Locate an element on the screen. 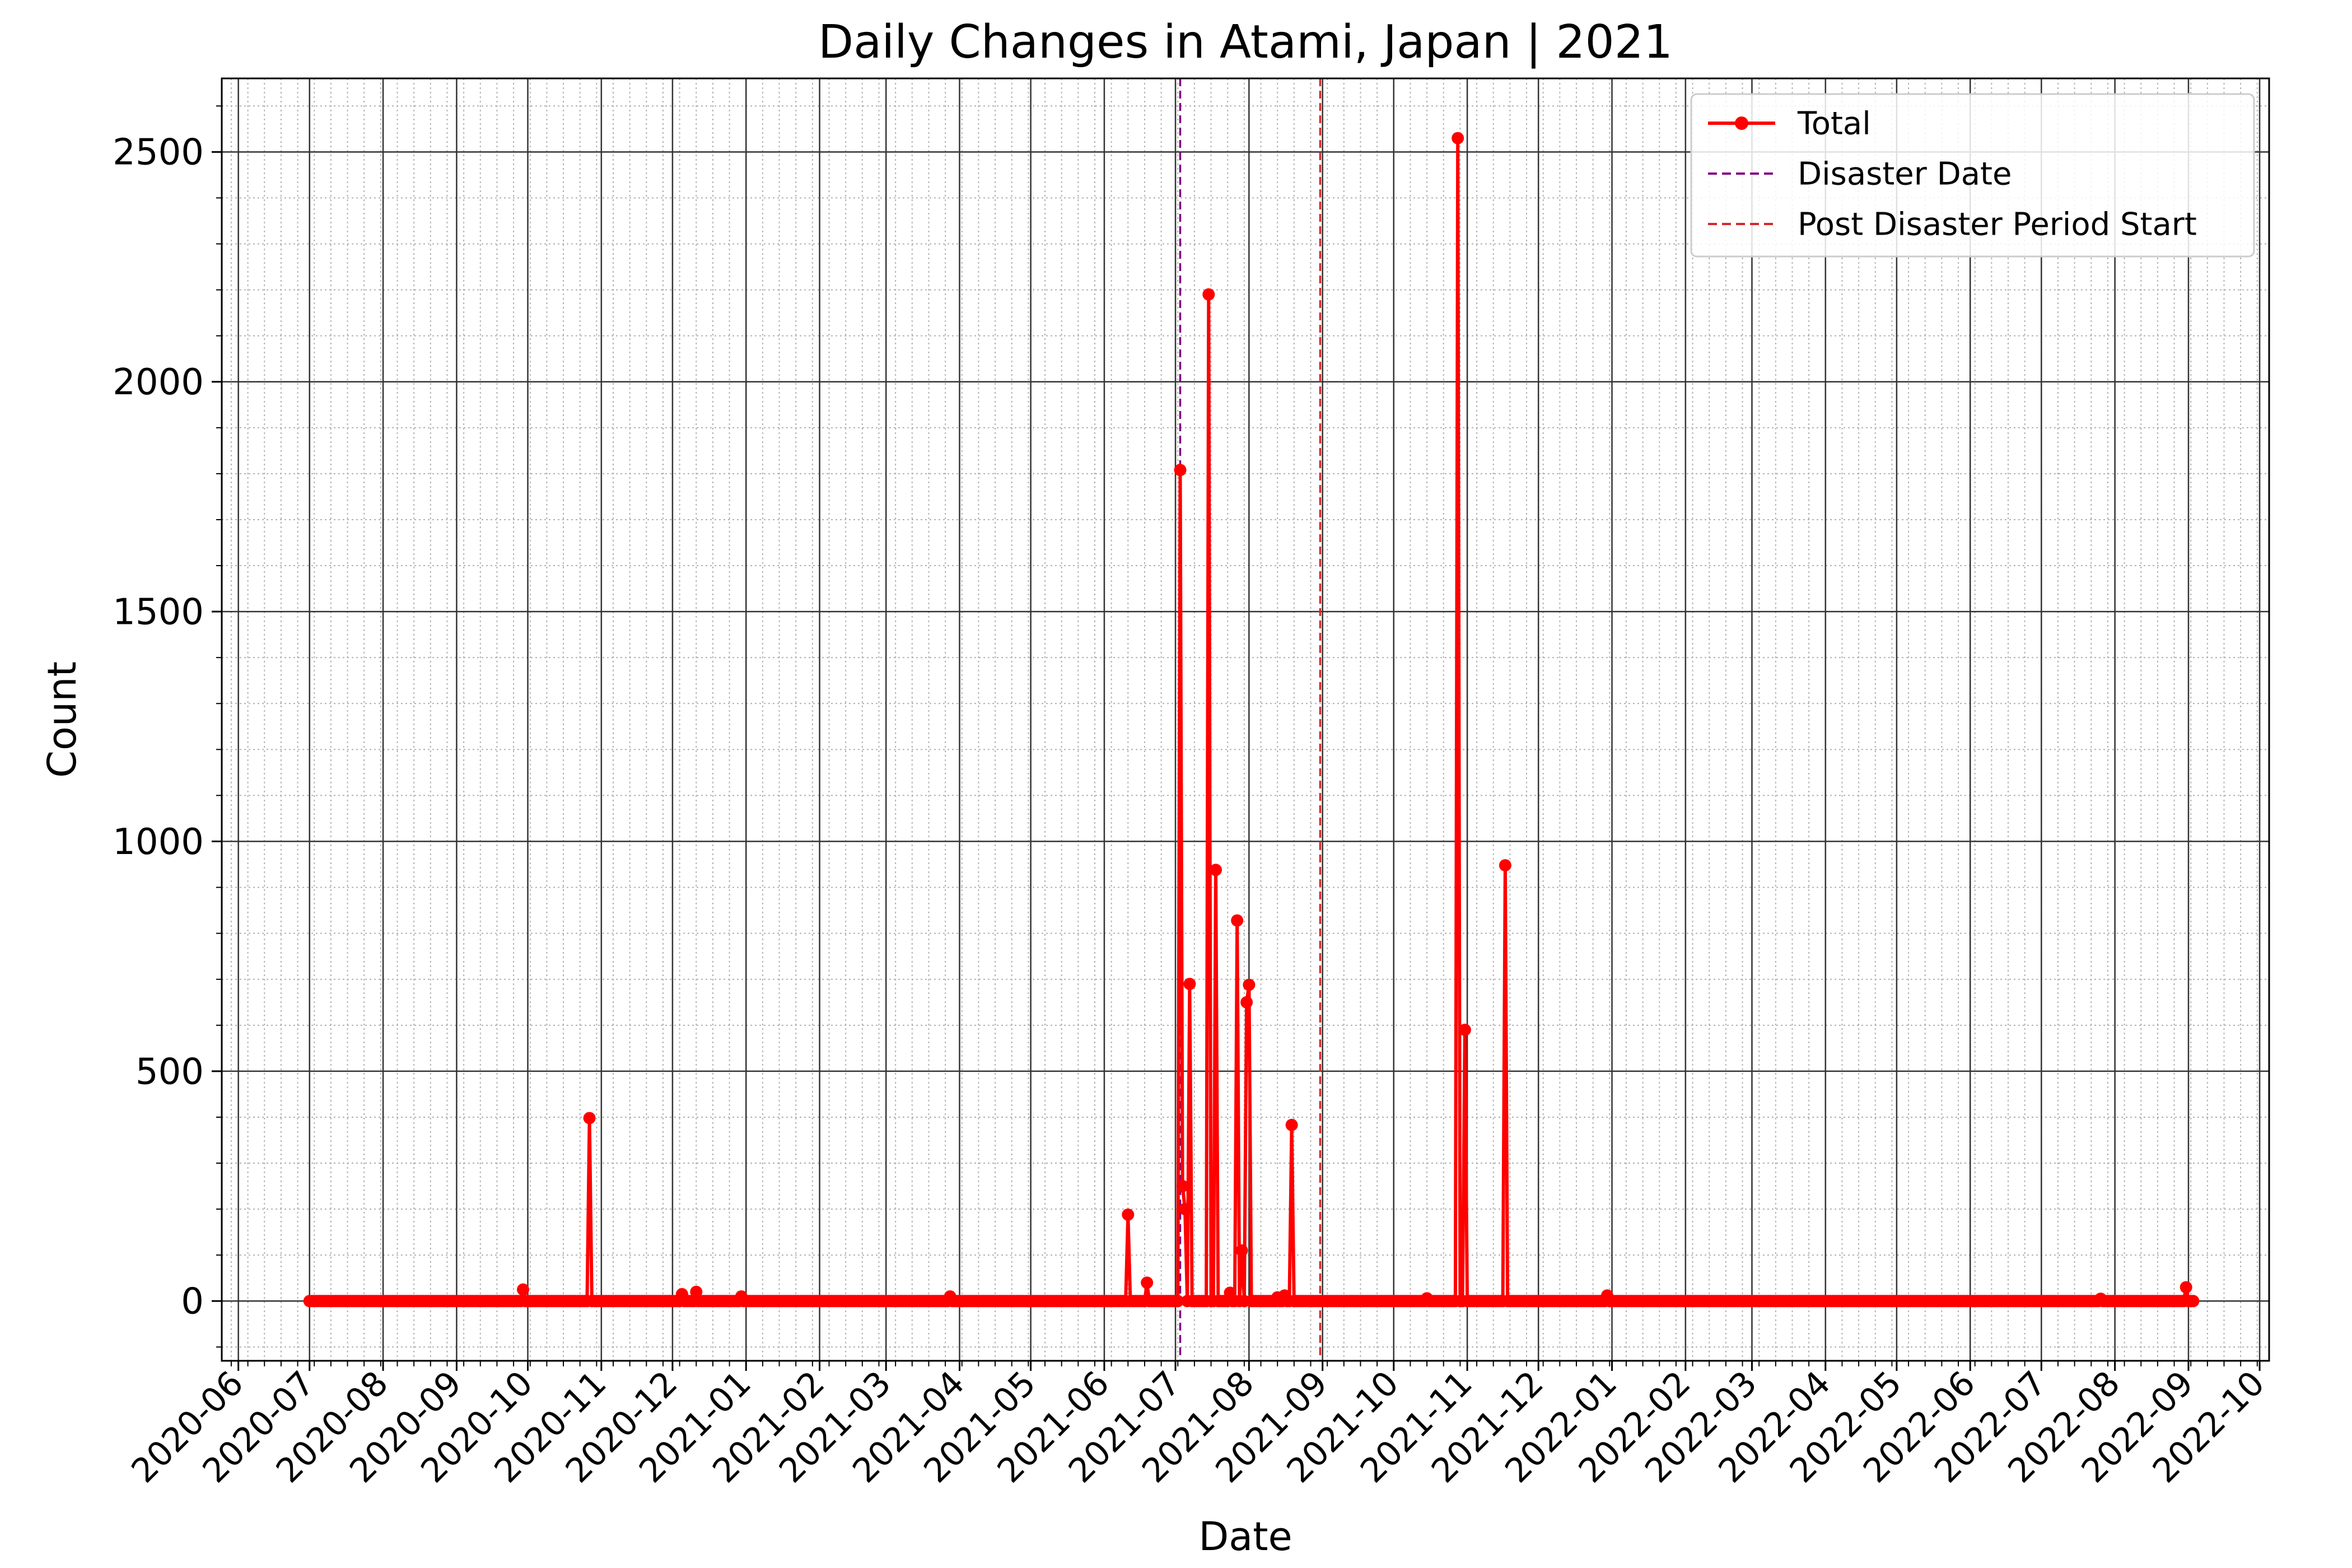  chart-title: Daily Changes in Atami, Japan | 2021 is located at coordinates (1246, 43).